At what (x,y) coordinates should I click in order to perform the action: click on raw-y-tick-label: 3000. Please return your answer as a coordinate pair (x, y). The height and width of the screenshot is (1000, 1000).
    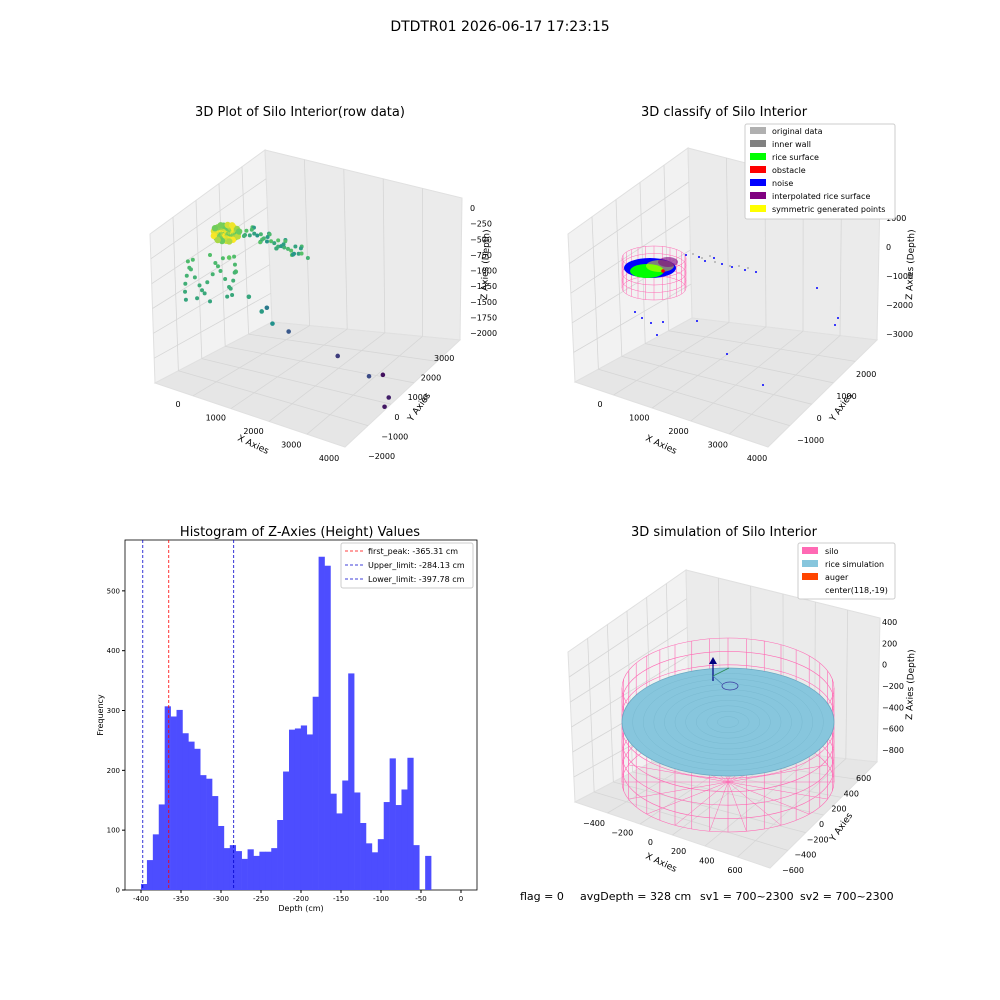
    Looking at the image, I should click on (444, 358).